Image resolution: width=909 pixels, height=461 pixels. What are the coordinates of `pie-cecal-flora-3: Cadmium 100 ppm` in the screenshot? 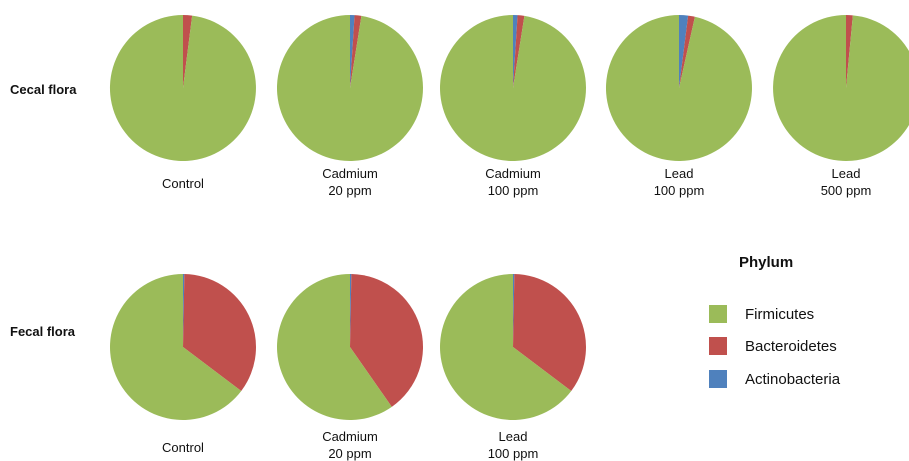 It's located at (512, 106).